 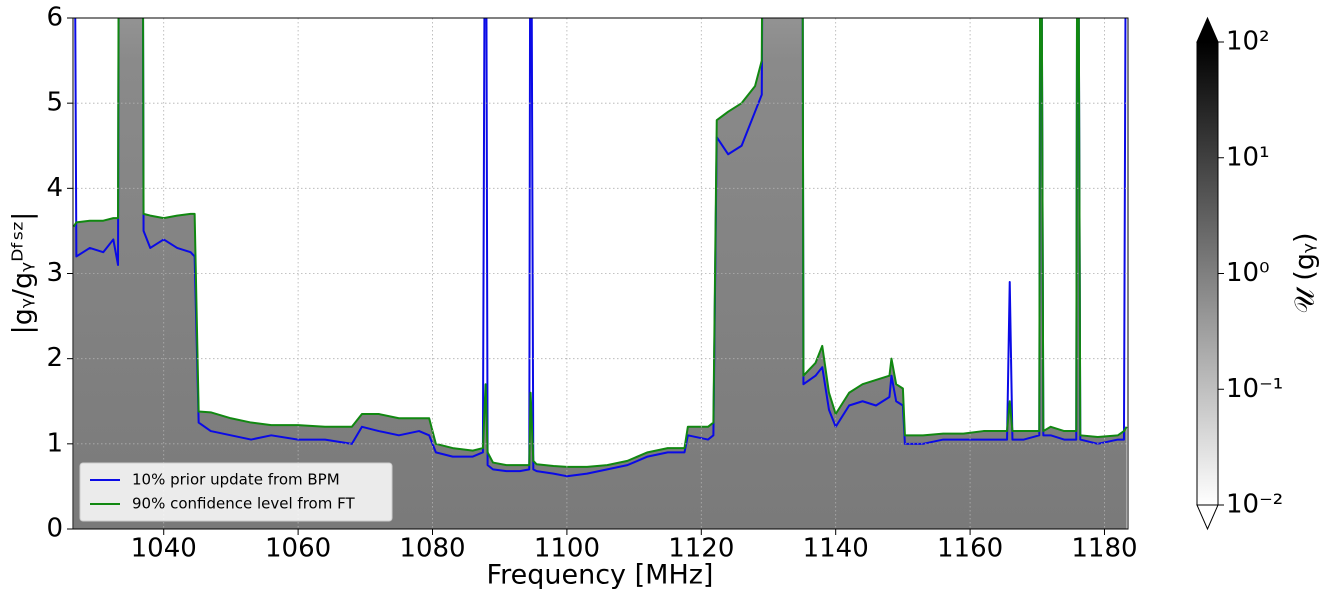 What do you see at coordinates (1248, 157) in the screenshot?
I see `colorbar-tick-label: 10¹` at bounding box center [1248, 157].